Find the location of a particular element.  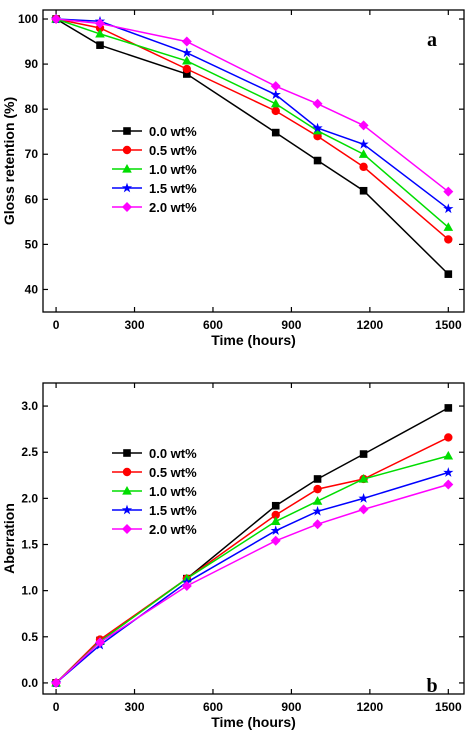

y-tick-label: 100 is located at coordinates (28, 19).